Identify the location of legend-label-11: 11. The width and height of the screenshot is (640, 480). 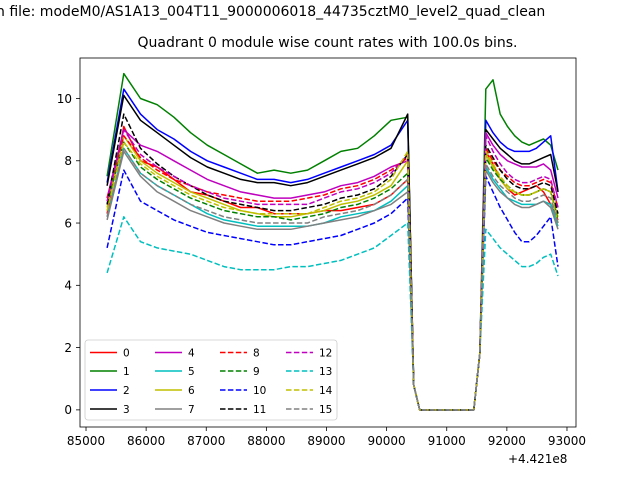
(259, 410).